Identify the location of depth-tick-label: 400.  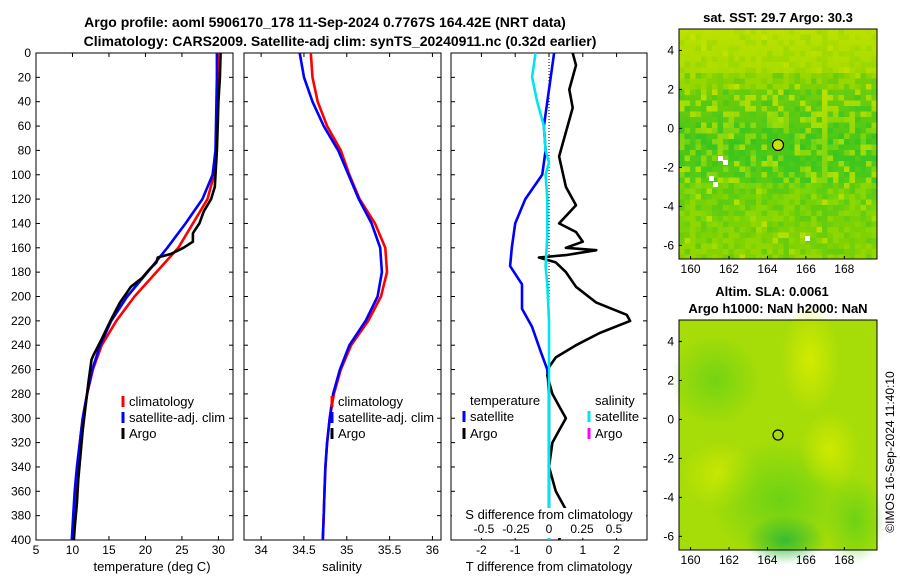
(21, 540).